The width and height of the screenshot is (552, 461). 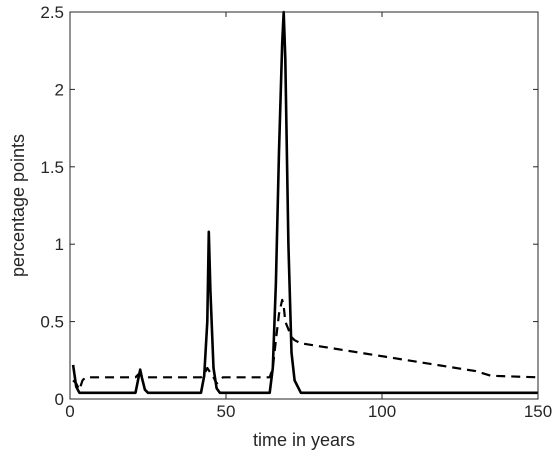 I want to click on y-axis-label: percentage points, so click(x=18, y=205).